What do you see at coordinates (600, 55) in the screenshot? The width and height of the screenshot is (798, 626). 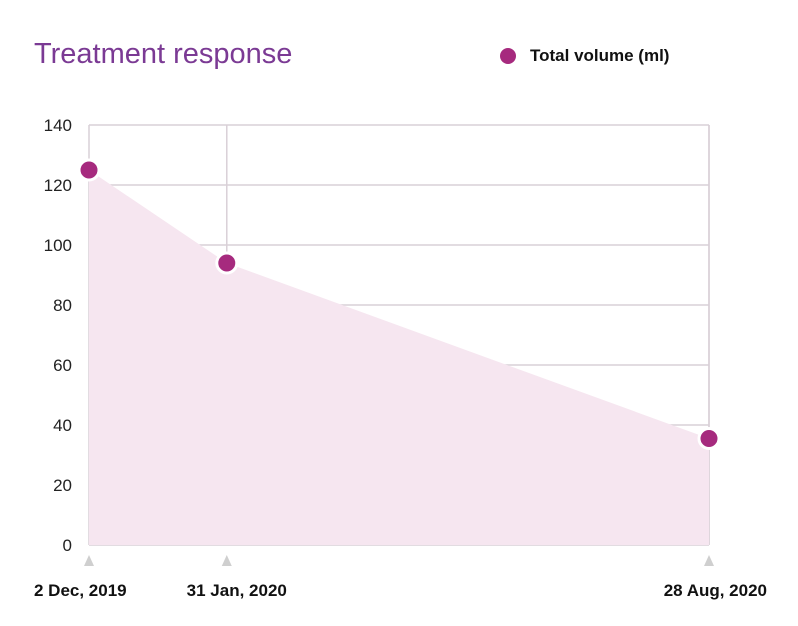 I see `legend-label: Total volume (ml)` at bounding box center [600, 55].